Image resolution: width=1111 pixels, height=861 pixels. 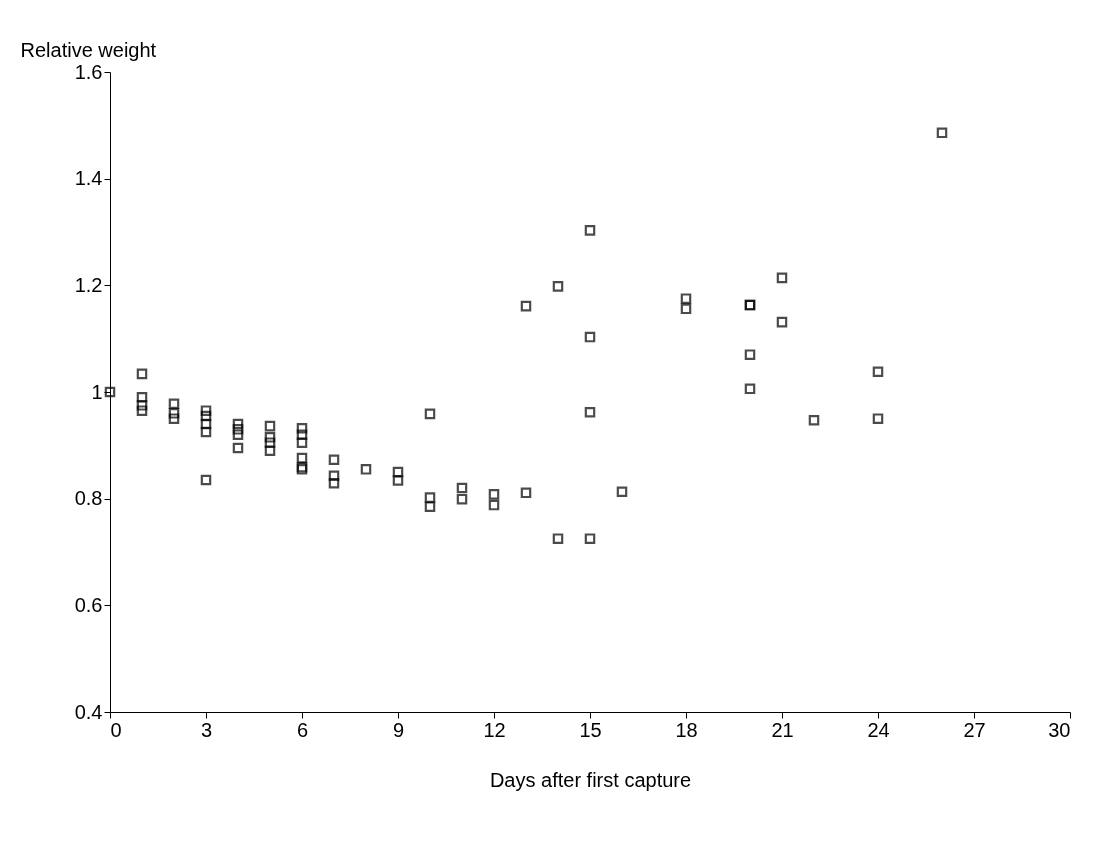 I want to click on y-tick-label: 1.2, so click(x=88, y=284).